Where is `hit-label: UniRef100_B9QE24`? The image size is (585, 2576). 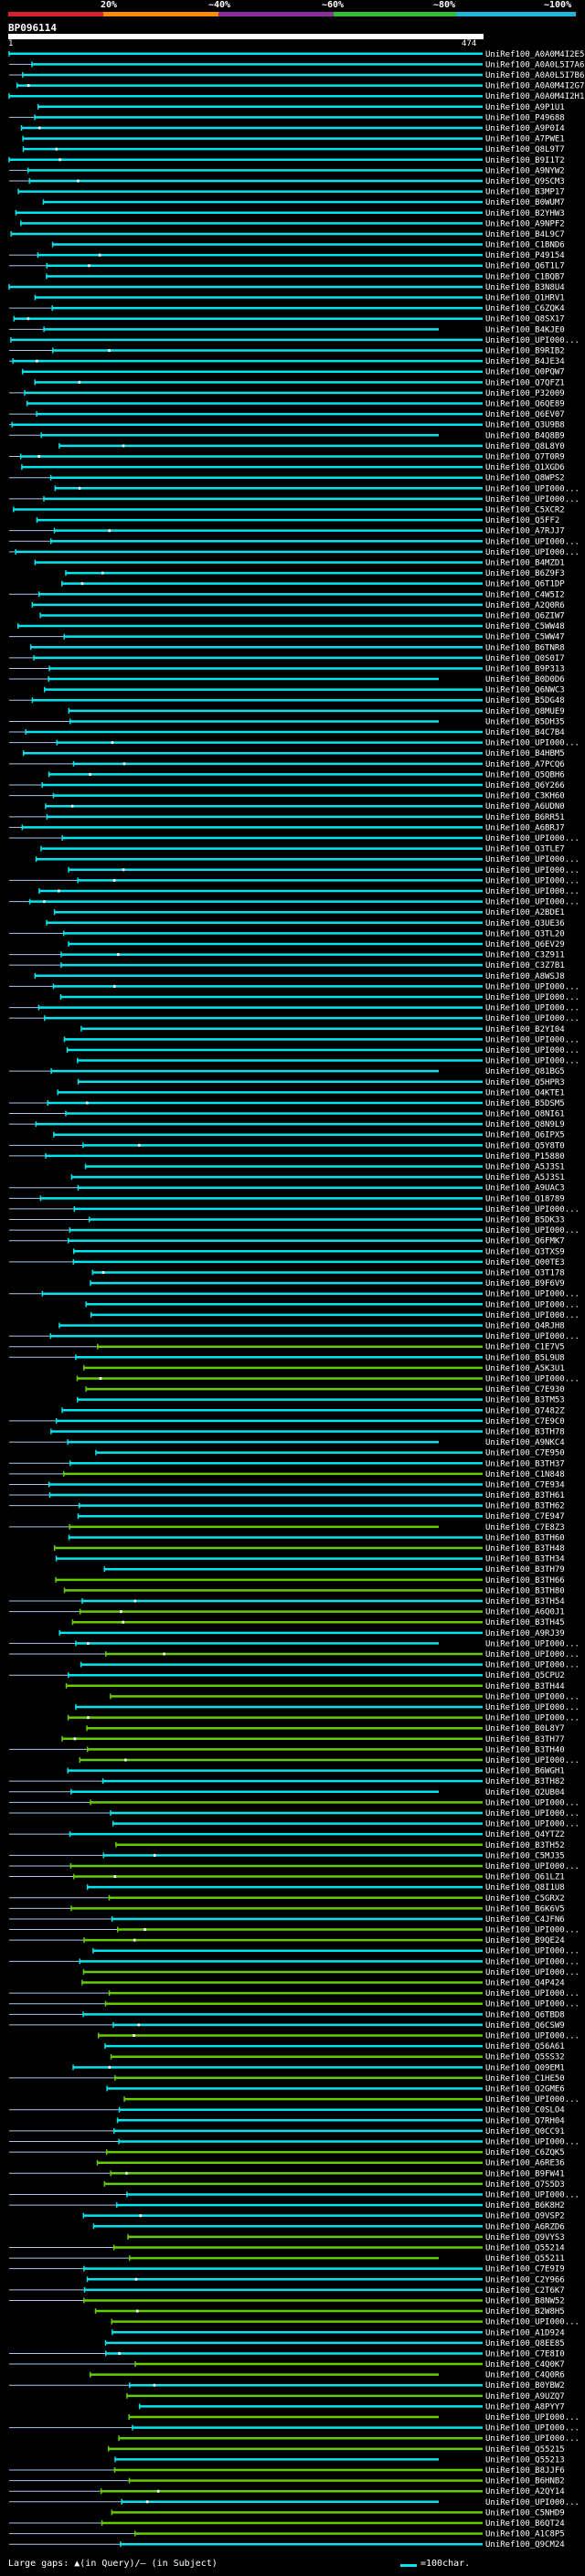 hit-label: UniRef100_B9QE24 is located at coordinates (525, 1940).